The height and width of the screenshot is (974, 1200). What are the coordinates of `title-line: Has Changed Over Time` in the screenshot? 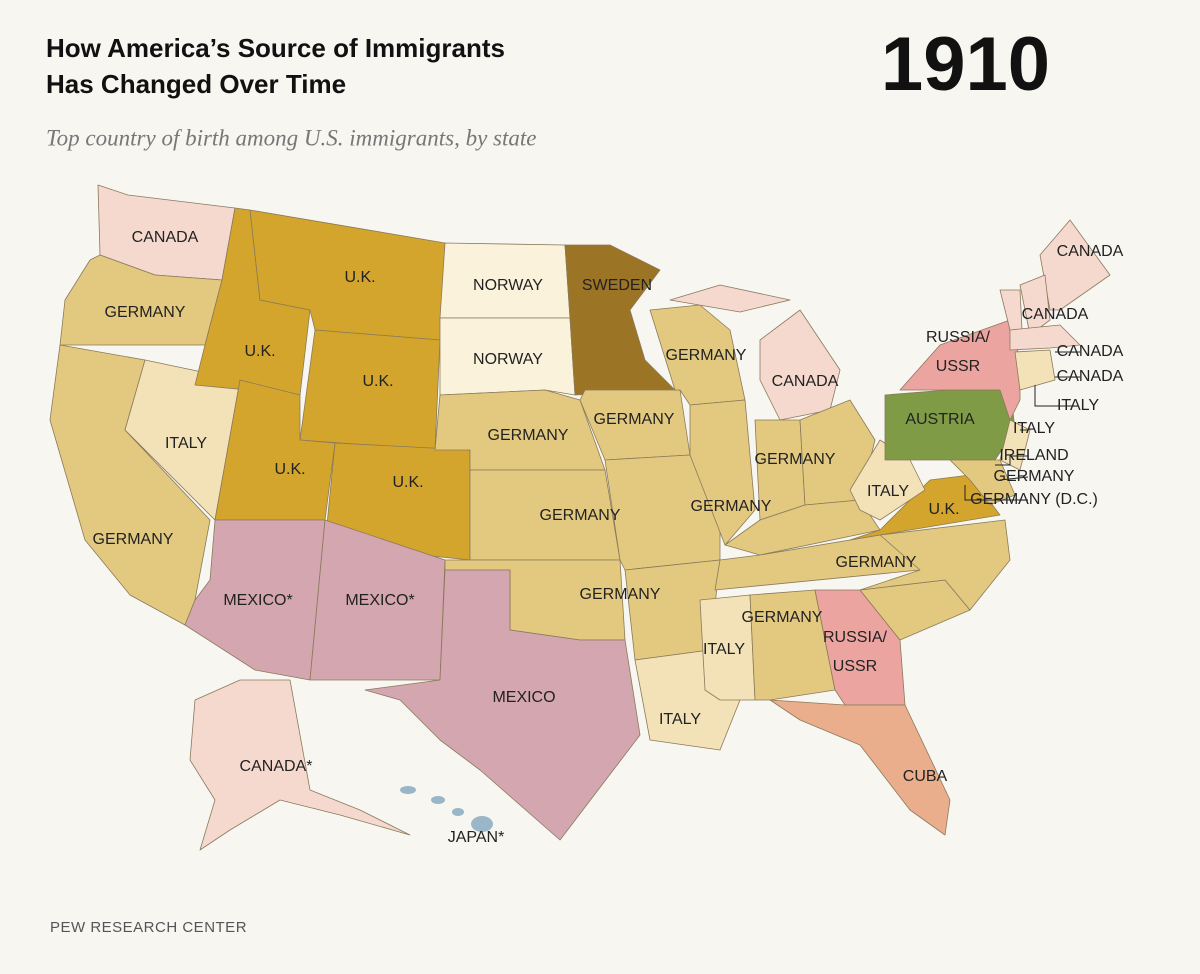 It's located at (196, 84).